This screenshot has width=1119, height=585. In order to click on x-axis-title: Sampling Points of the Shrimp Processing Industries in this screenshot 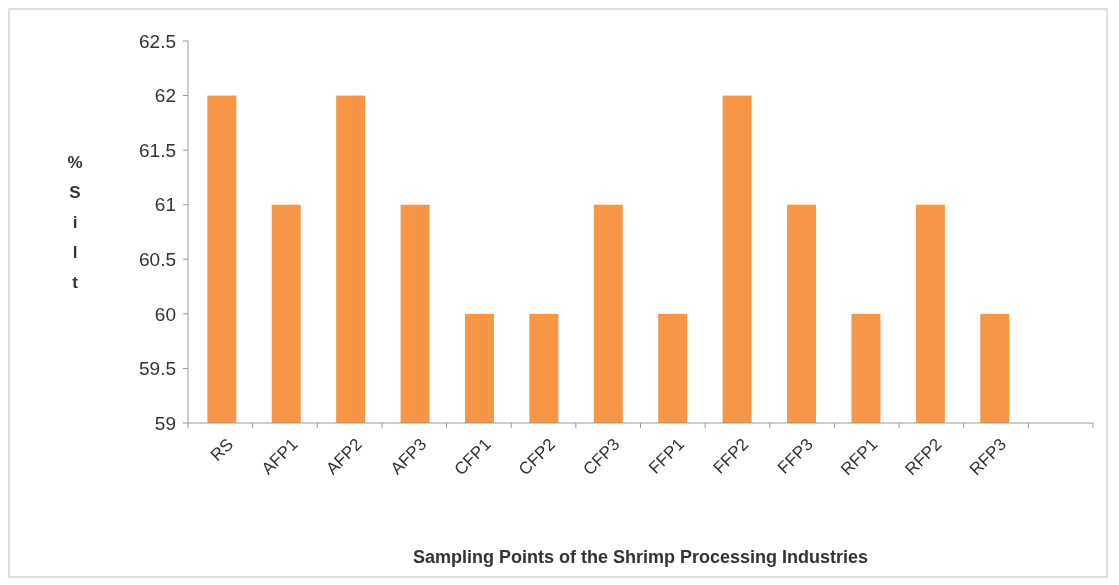, I will do `click(640, 557)`.